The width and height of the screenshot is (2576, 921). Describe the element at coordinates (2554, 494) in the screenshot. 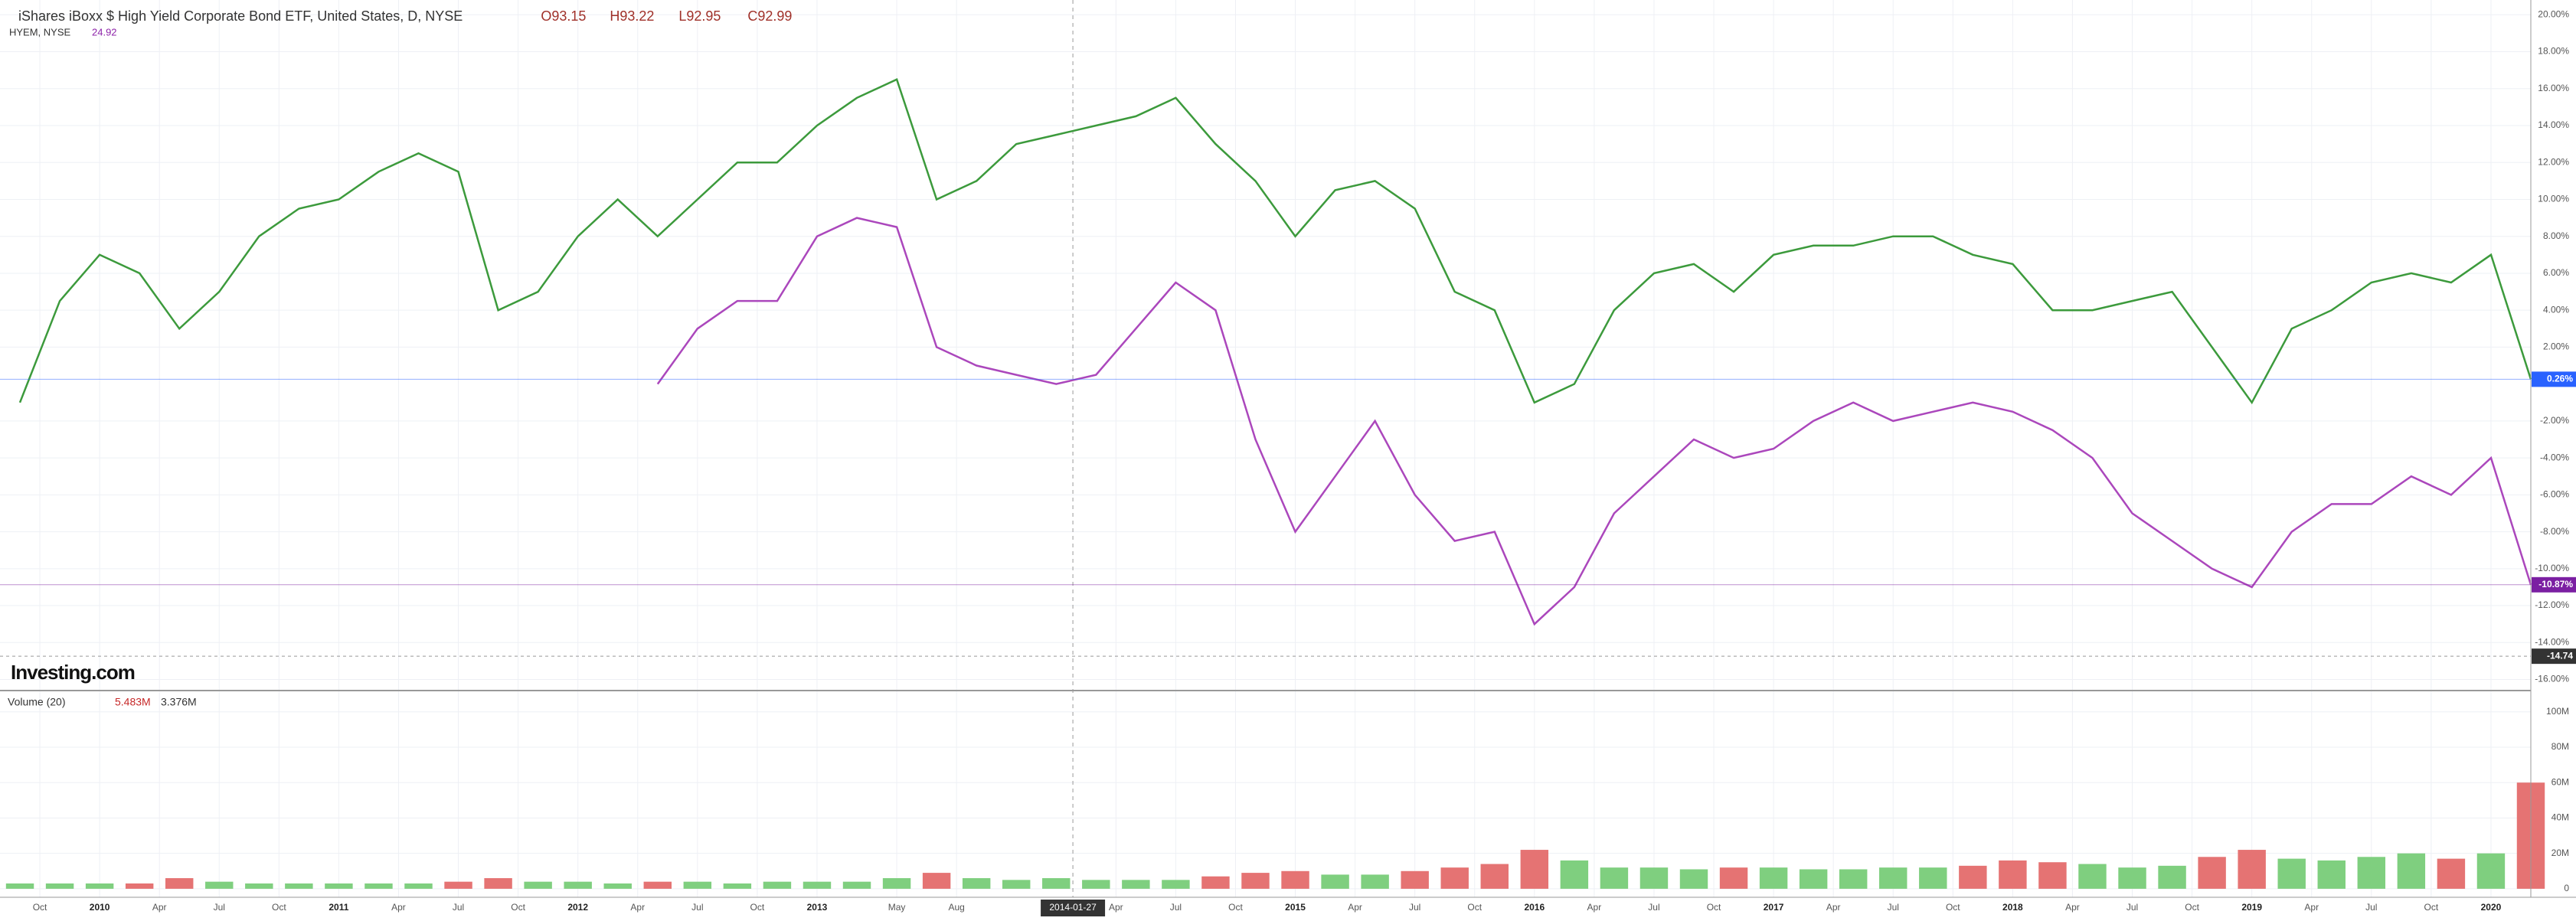

I see `y-tick-label: -6.00%` at that location.